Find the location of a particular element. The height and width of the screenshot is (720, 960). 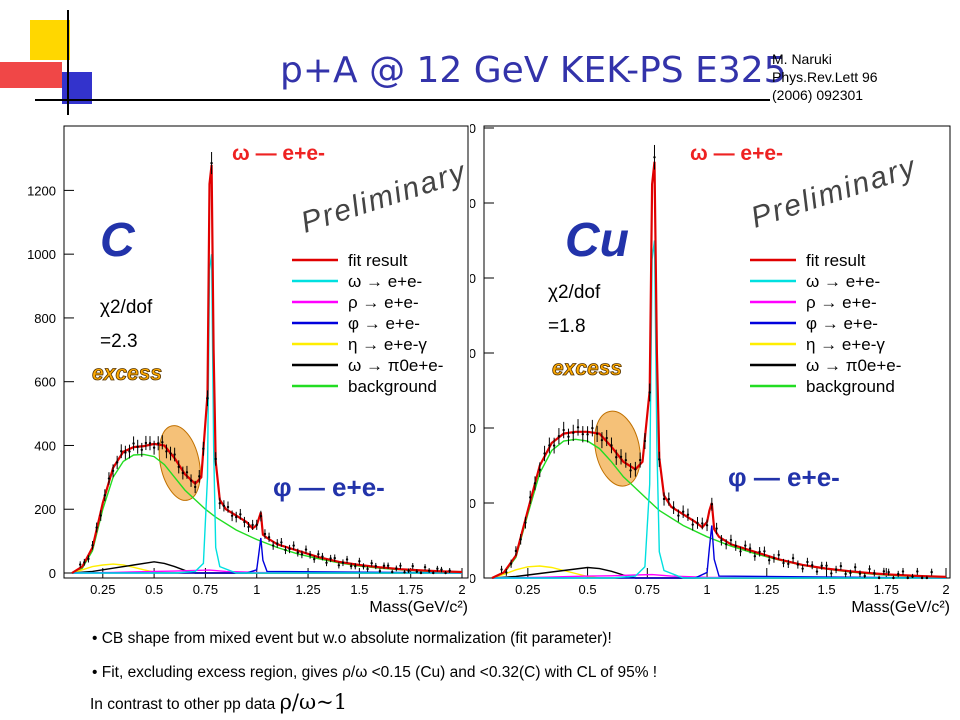

y-tick-label: 1200 is located at coordinates (41, 190).